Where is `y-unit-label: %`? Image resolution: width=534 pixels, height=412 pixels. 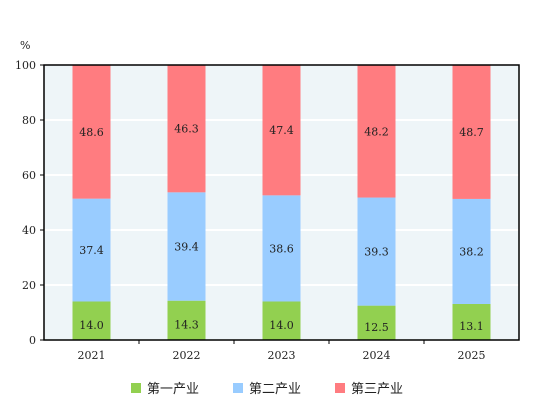
y-unit-label: % is located at coordinates (25, 45).